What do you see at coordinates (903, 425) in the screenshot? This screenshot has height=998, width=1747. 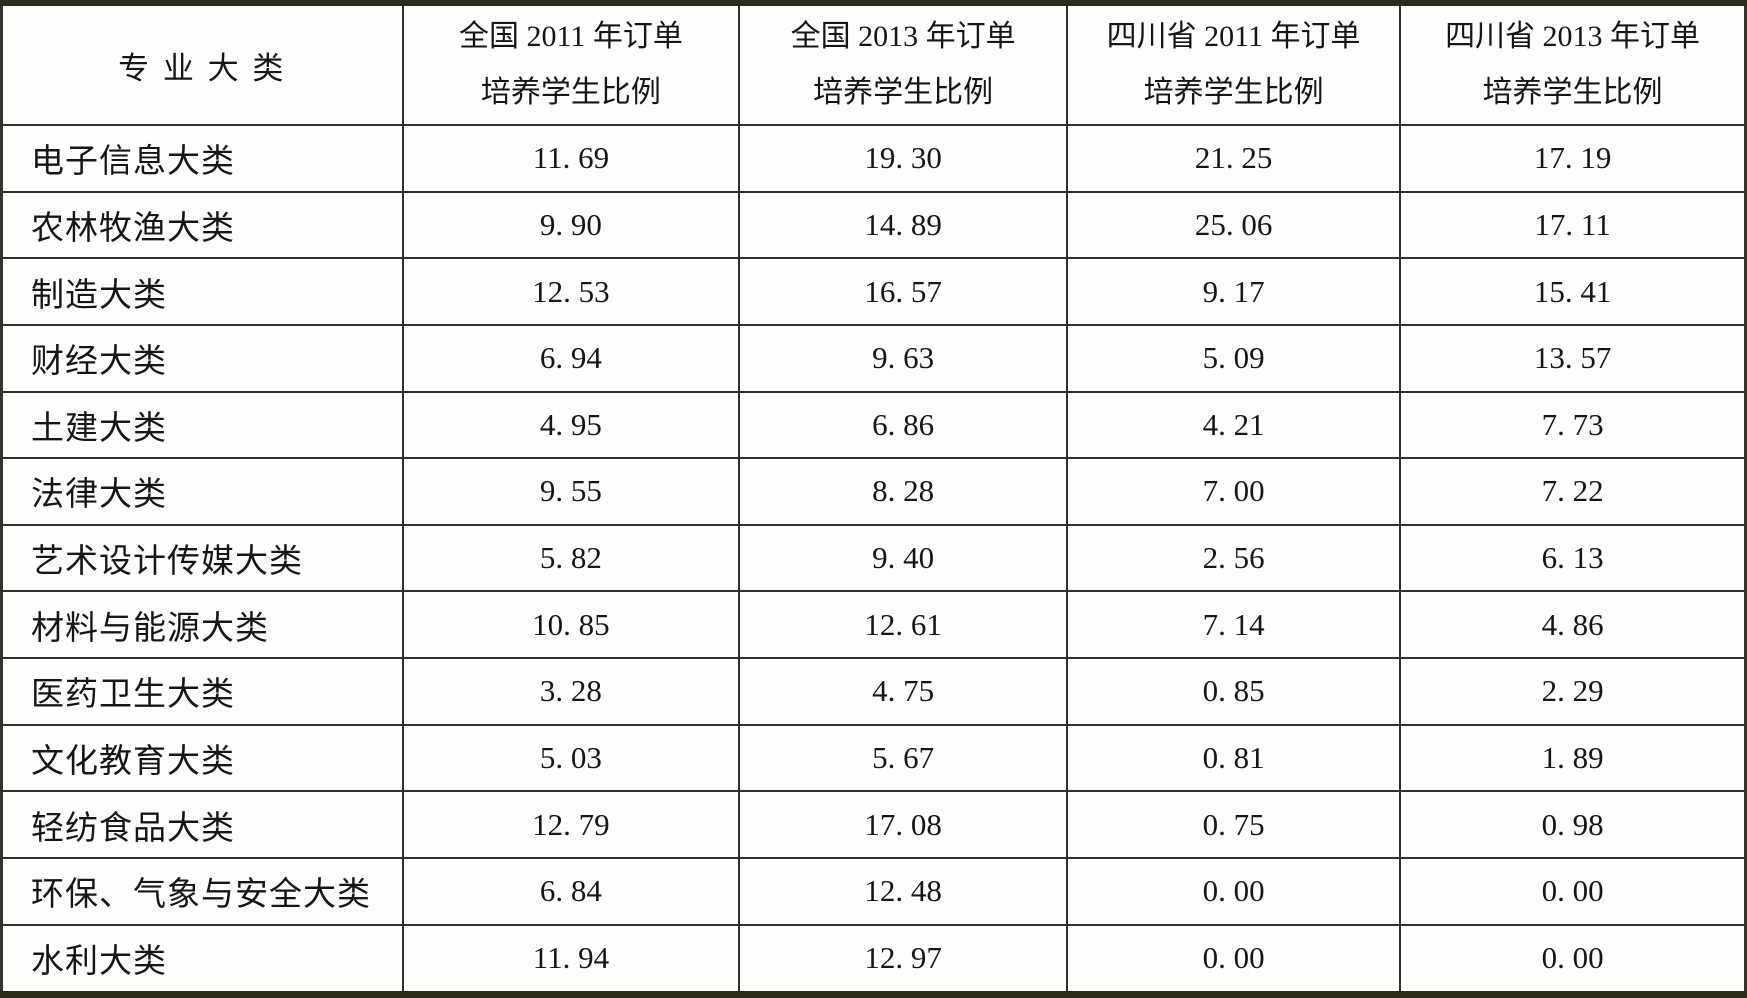 I see `value-cell: 6. 86` at bounding box center [903, 425].